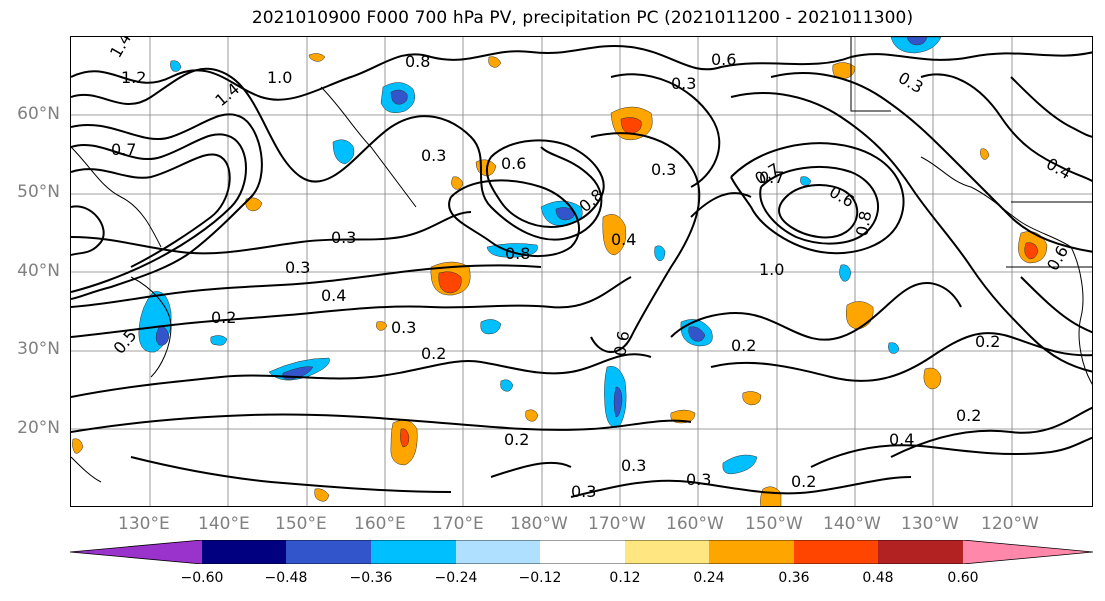 Image resolution: width=1105 pixels, height=601 pixels. Describe the element at coordinates (695, 524) in the screenshot. I see `lon-label-160w: 160°W` at that location.